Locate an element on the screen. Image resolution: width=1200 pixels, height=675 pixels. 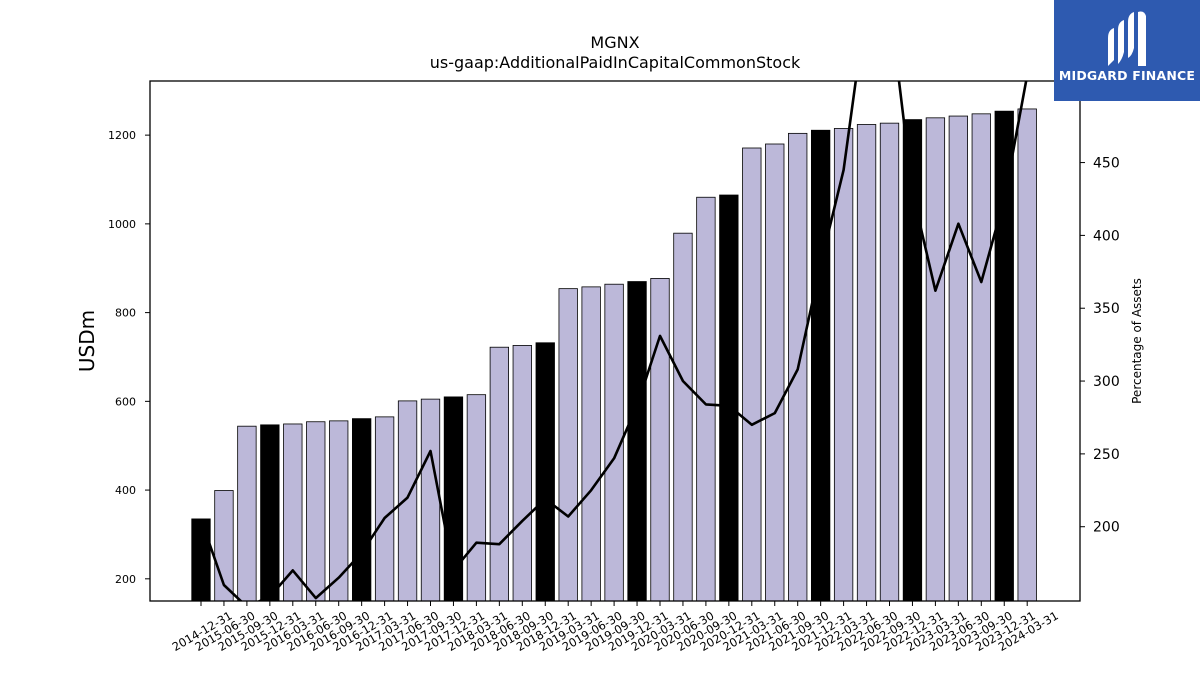
y-axis-label: USDm is located at coordinates (87, 341).